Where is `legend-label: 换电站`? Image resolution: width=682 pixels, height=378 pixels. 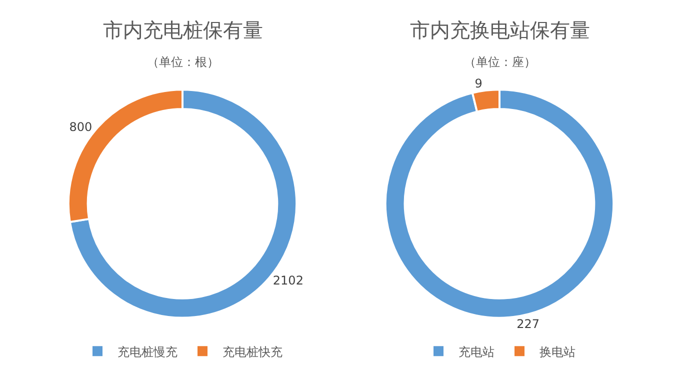 legend-label: 换电站 is located at coordinates (558, 351).